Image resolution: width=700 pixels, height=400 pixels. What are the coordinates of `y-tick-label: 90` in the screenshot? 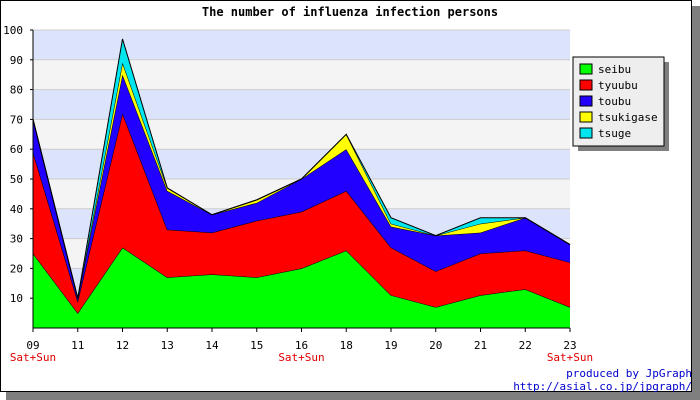 It's located at (16, 60).